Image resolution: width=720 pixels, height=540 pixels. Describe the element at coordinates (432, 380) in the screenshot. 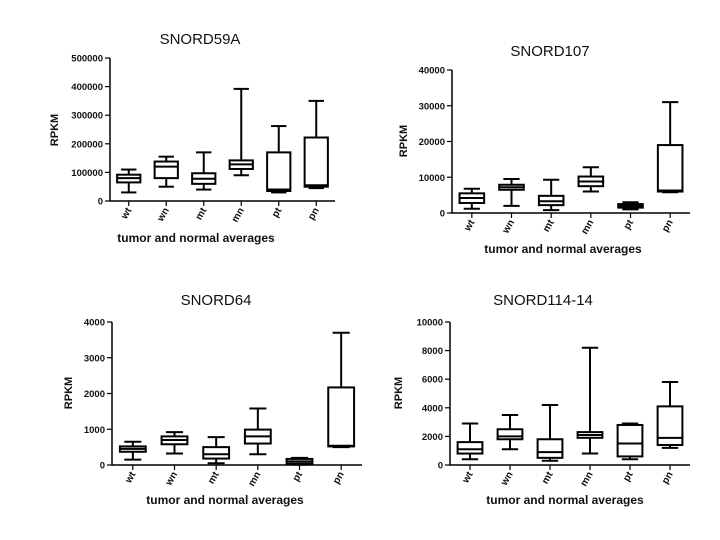

I see `y-tick-label: 6000` at that location.